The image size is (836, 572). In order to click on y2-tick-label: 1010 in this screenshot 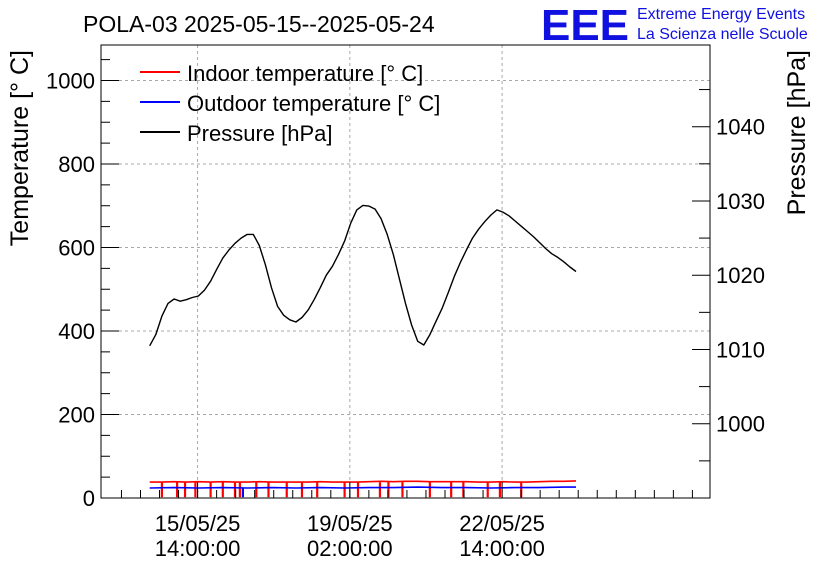, I will do `click(740, 349)`.